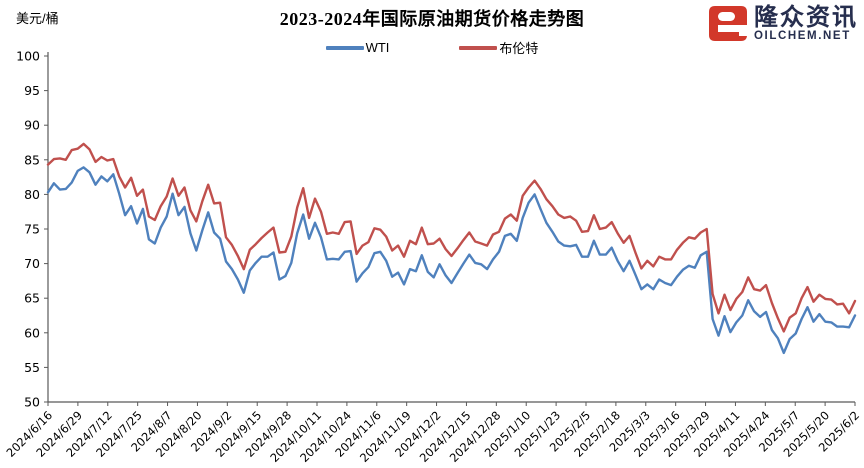 Image resolution: width=864 pixels, height=468 pixels. Describe the element at coordinates (802, 35) in the screenshot. I see `logo-brand-en: OILCHEM.NET` at that location.